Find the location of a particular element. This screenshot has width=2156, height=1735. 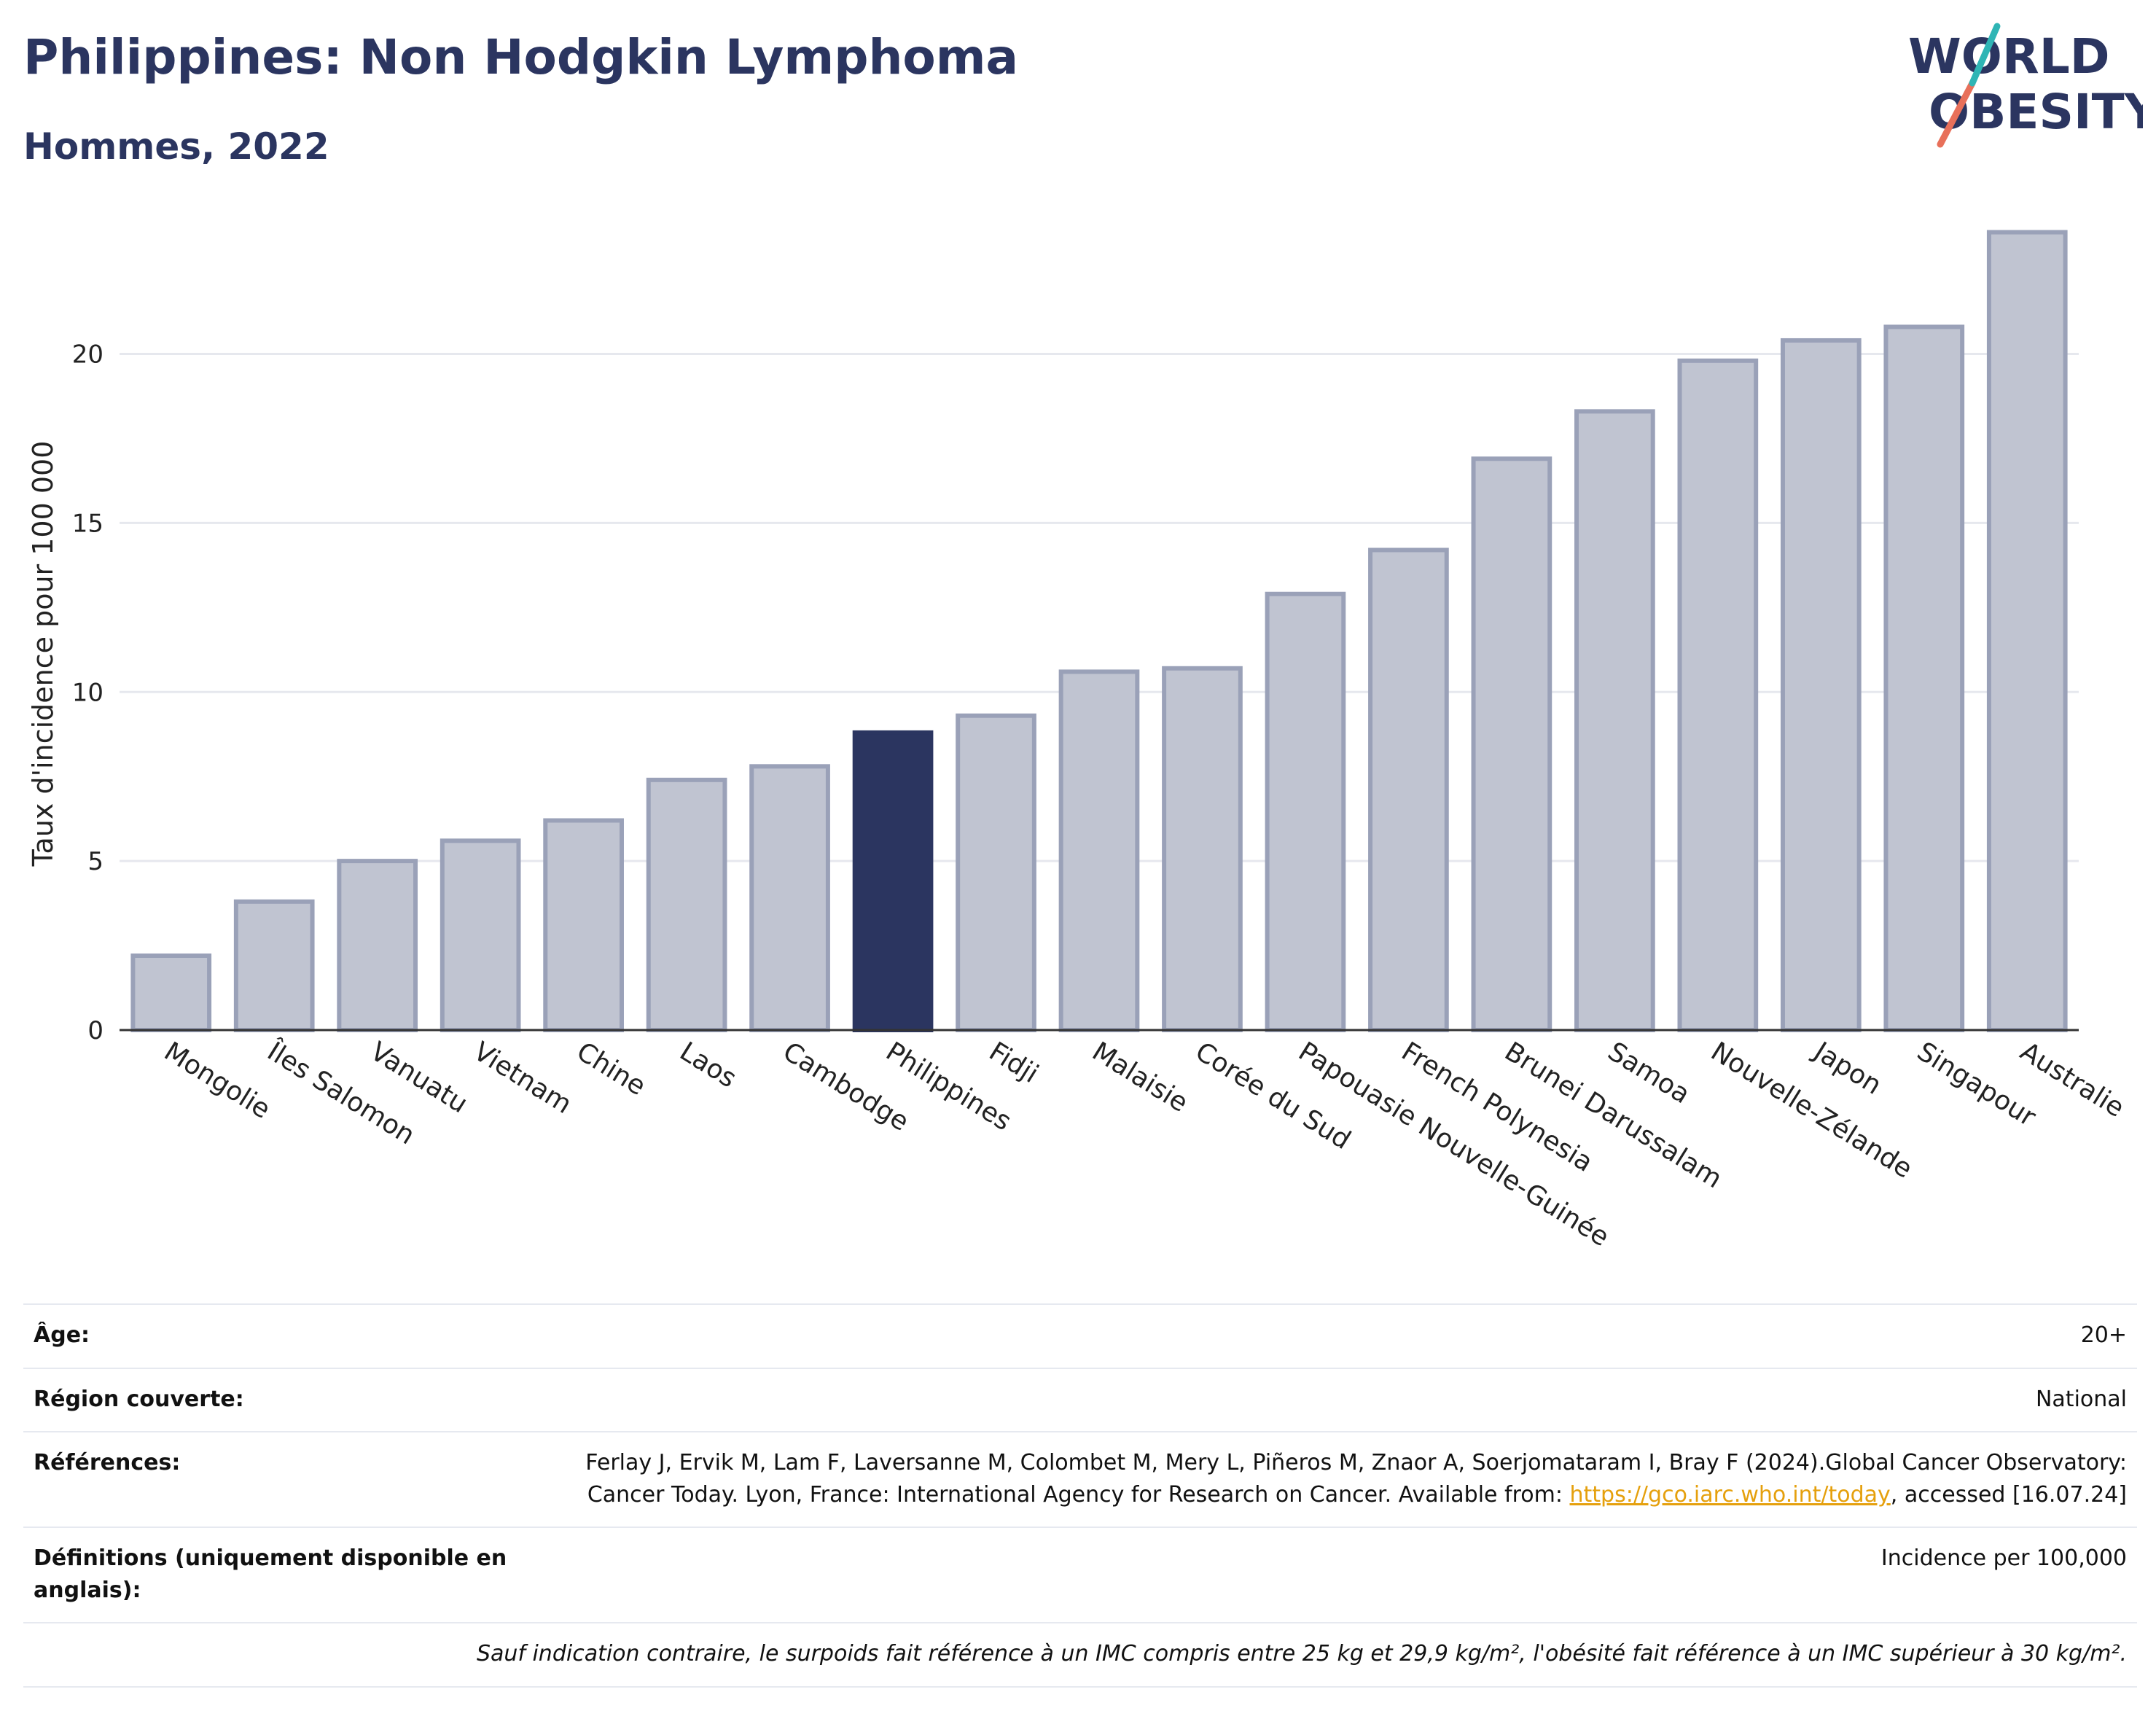

y-tick-label: 15 is located at coordinates (87, 523).